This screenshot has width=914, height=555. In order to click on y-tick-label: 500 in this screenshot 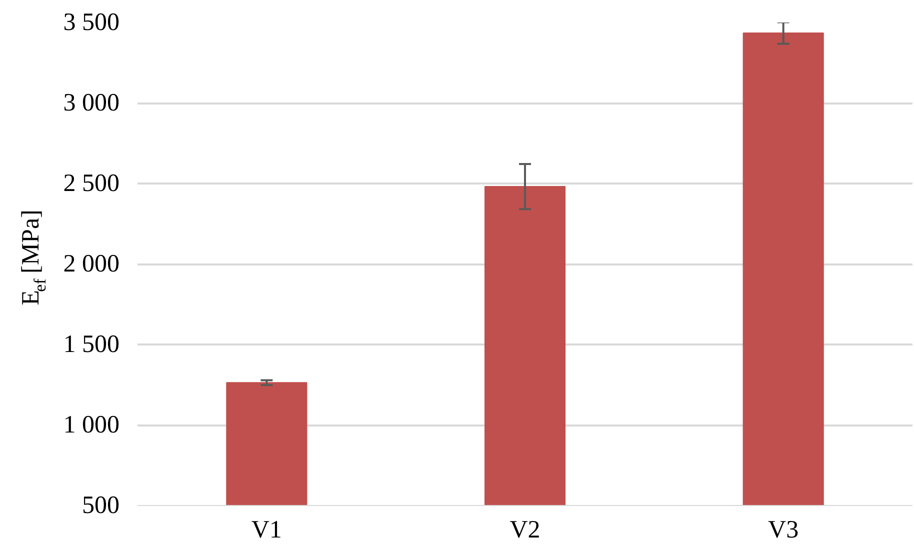, I will do `click(101, 505)`.